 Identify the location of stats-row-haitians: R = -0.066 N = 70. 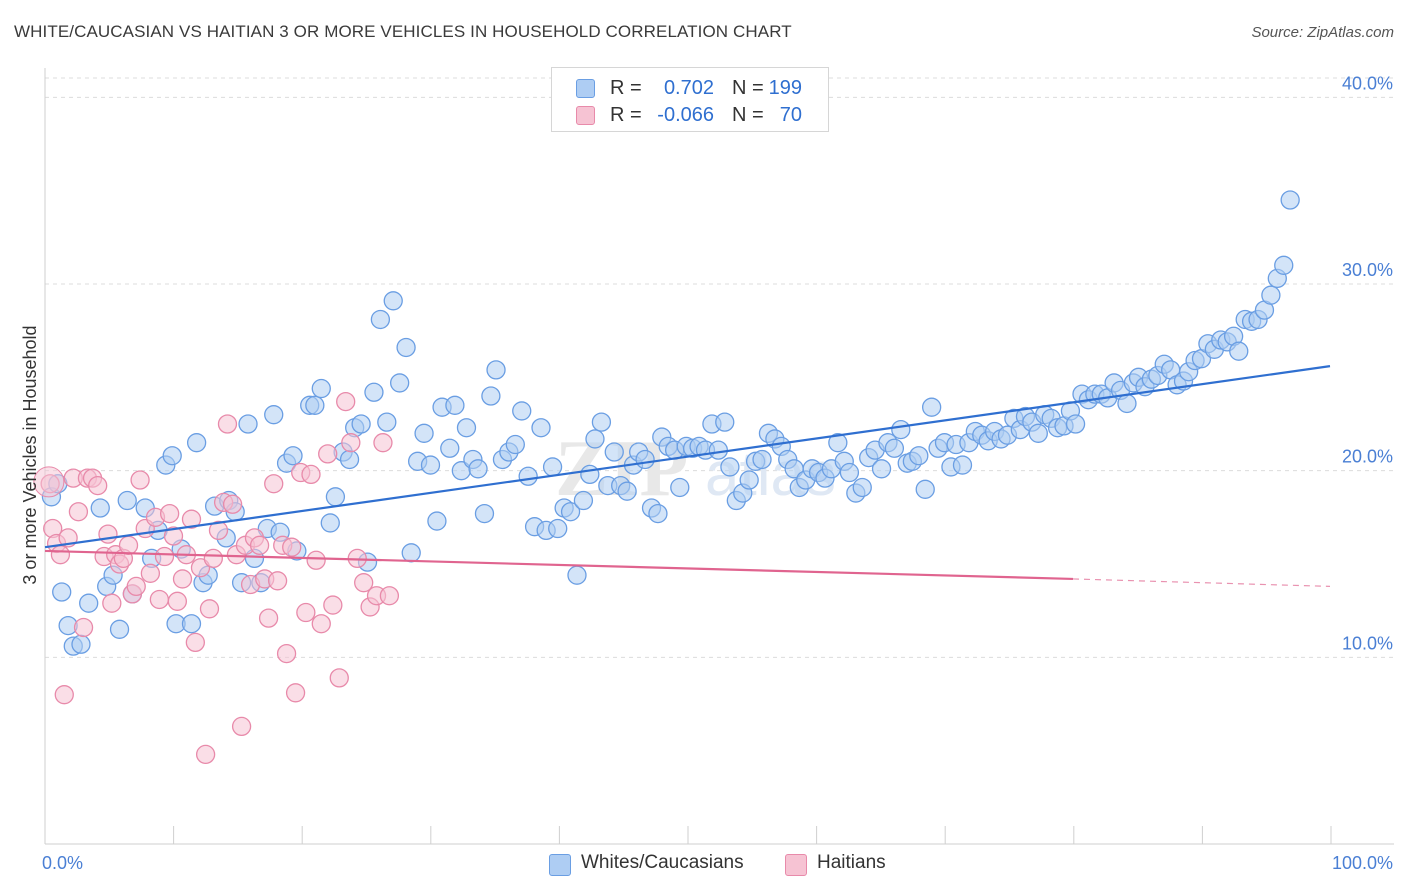
(690, 115).